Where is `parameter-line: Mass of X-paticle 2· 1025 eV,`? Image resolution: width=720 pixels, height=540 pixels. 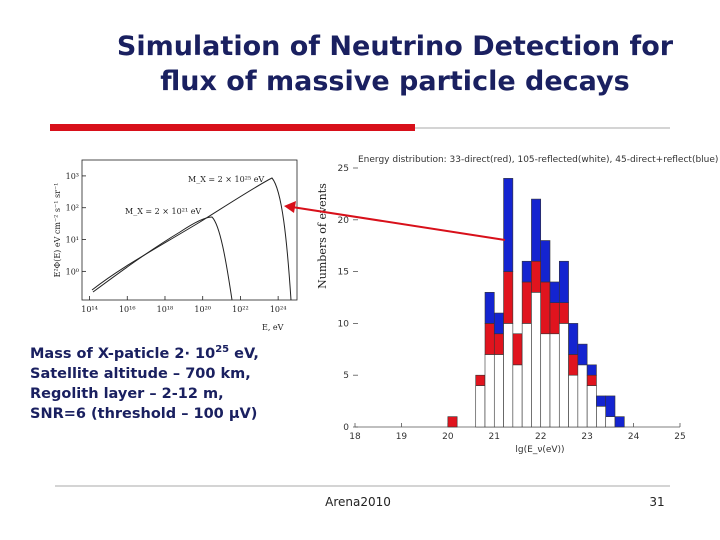
parameter-line: Mass of X-paticle 2· 1025 eV, is located at coordinates (144, 353).